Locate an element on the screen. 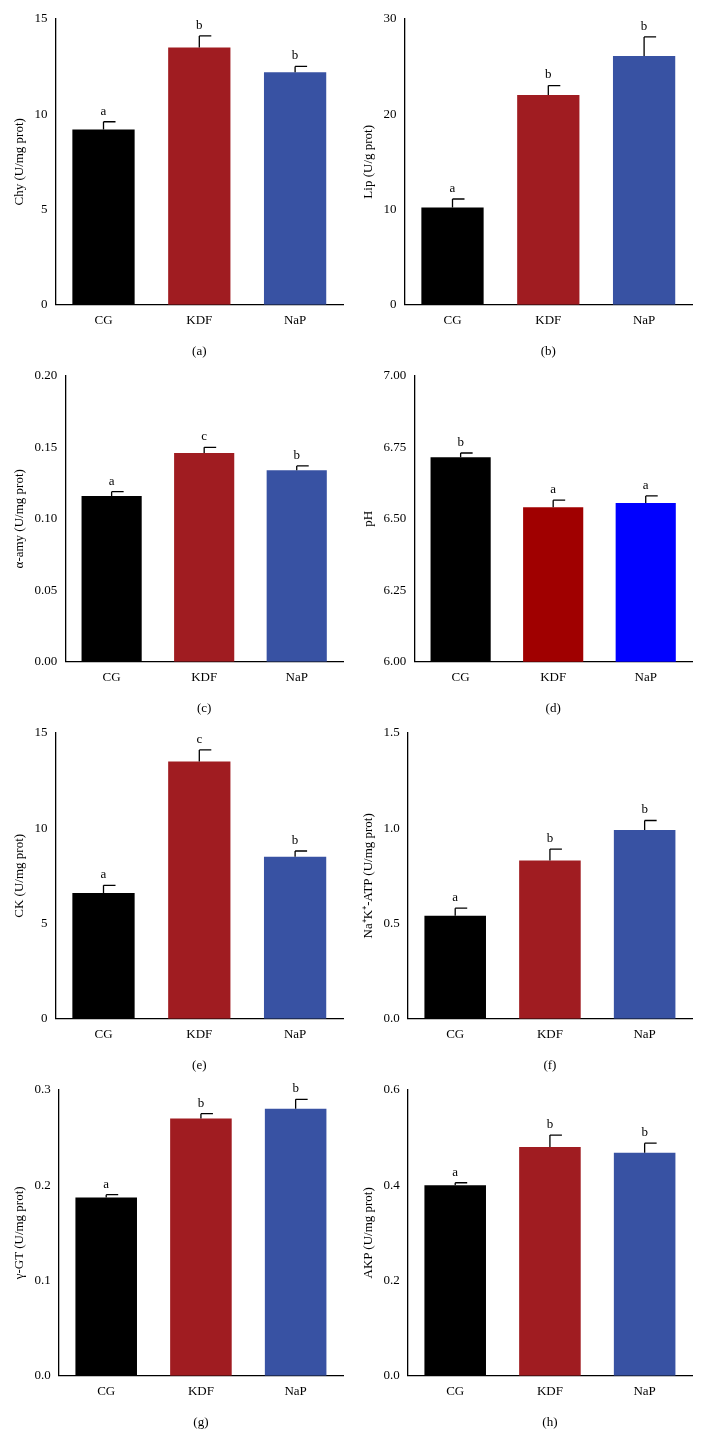  x-axis-title: (b) is located at coordinates (548, 350).